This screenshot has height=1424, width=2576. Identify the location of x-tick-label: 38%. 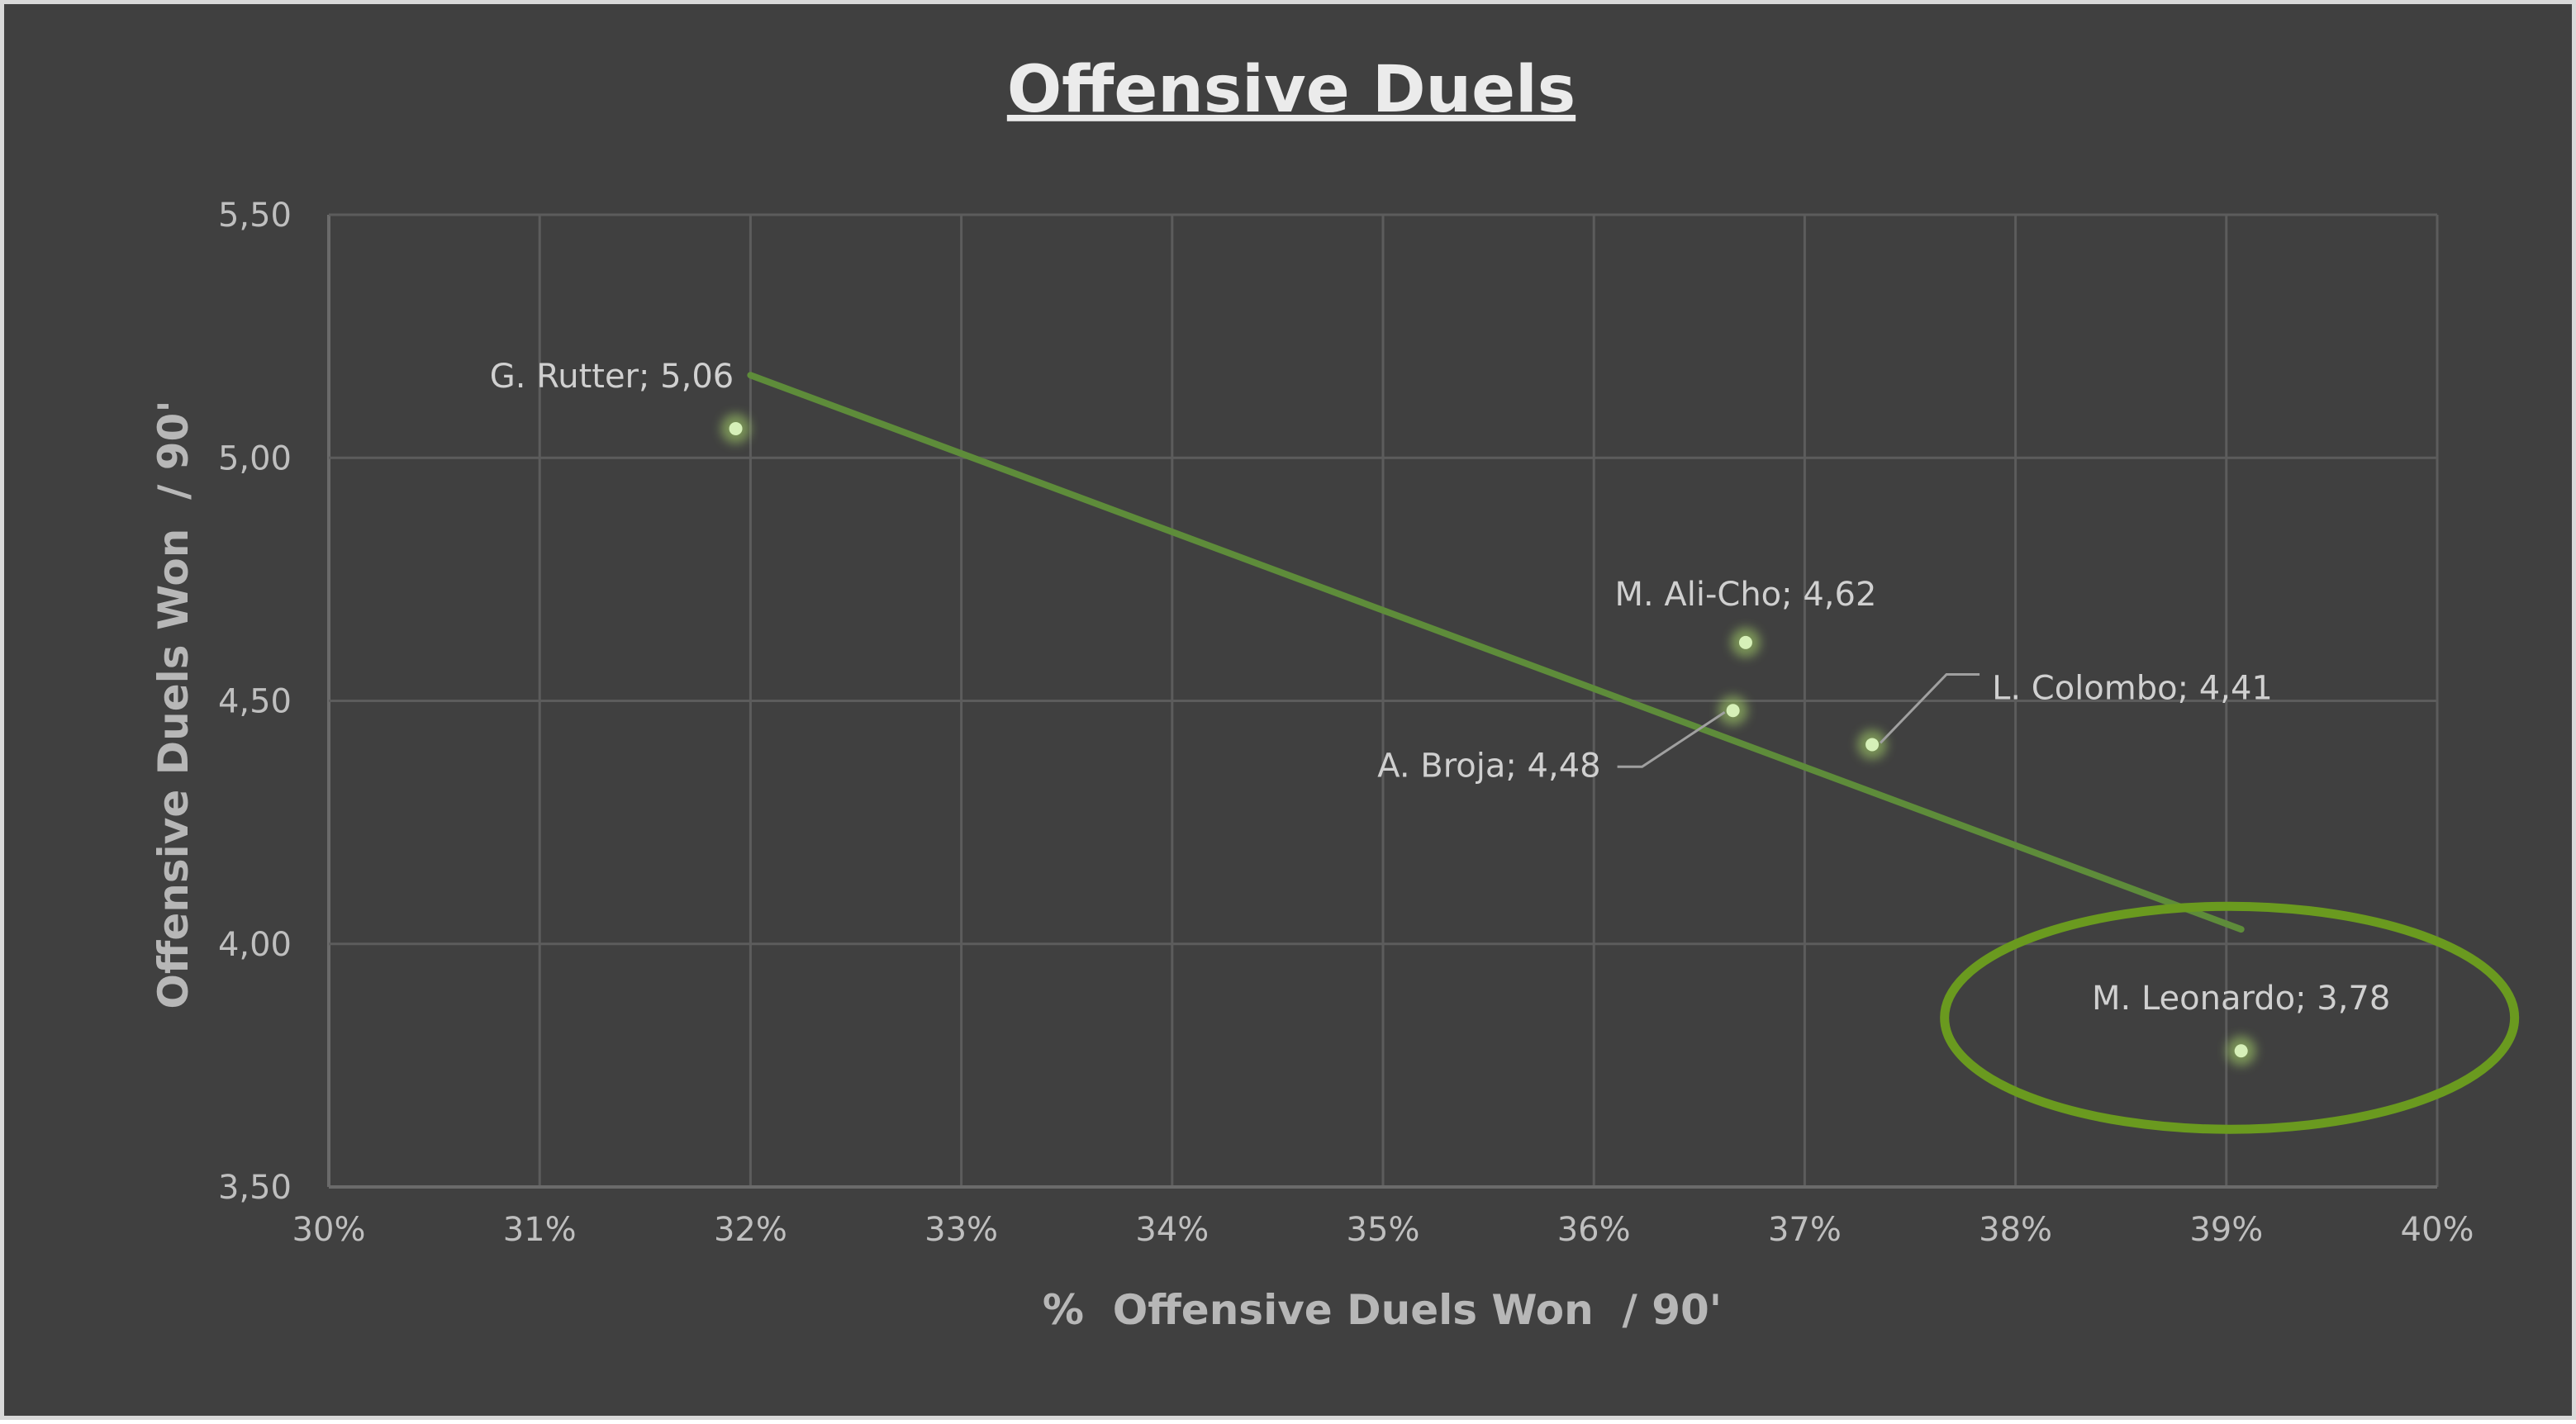
(2015, 1230).